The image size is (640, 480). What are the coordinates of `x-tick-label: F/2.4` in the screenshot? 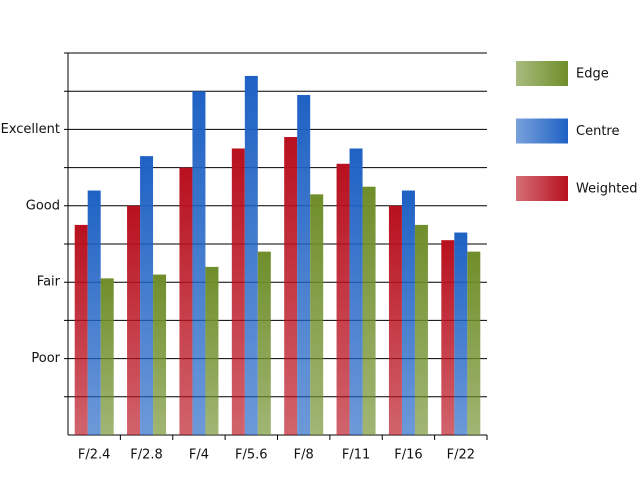 It's located at (94, 455).